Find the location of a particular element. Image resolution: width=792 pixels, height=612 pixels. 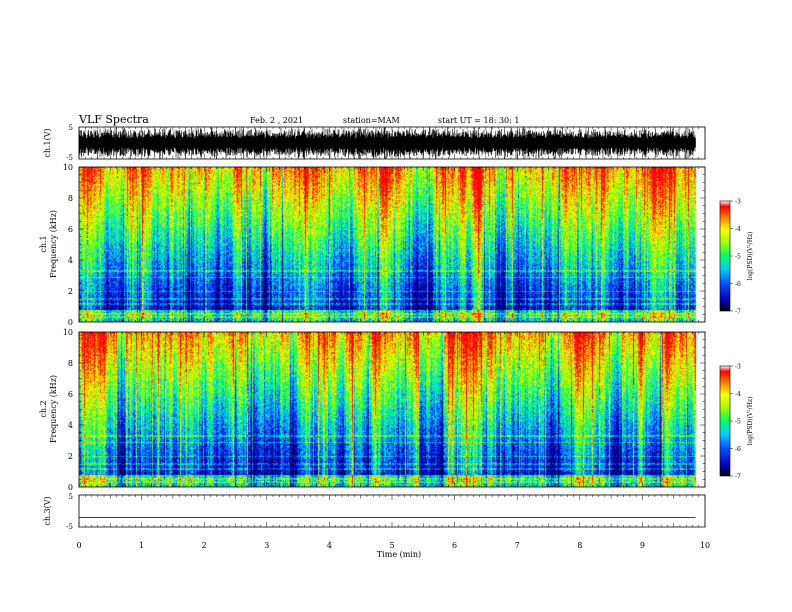

ch1-waveform-panel: 5 -5 ch.1(V) is located at coordinates (374, 143).